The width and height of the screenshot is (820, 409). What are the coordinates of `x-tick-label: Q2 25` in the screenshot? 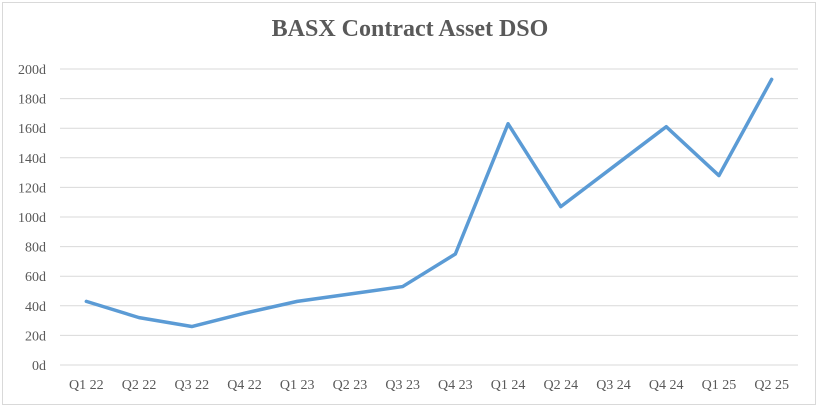 It's located at (771, 385).